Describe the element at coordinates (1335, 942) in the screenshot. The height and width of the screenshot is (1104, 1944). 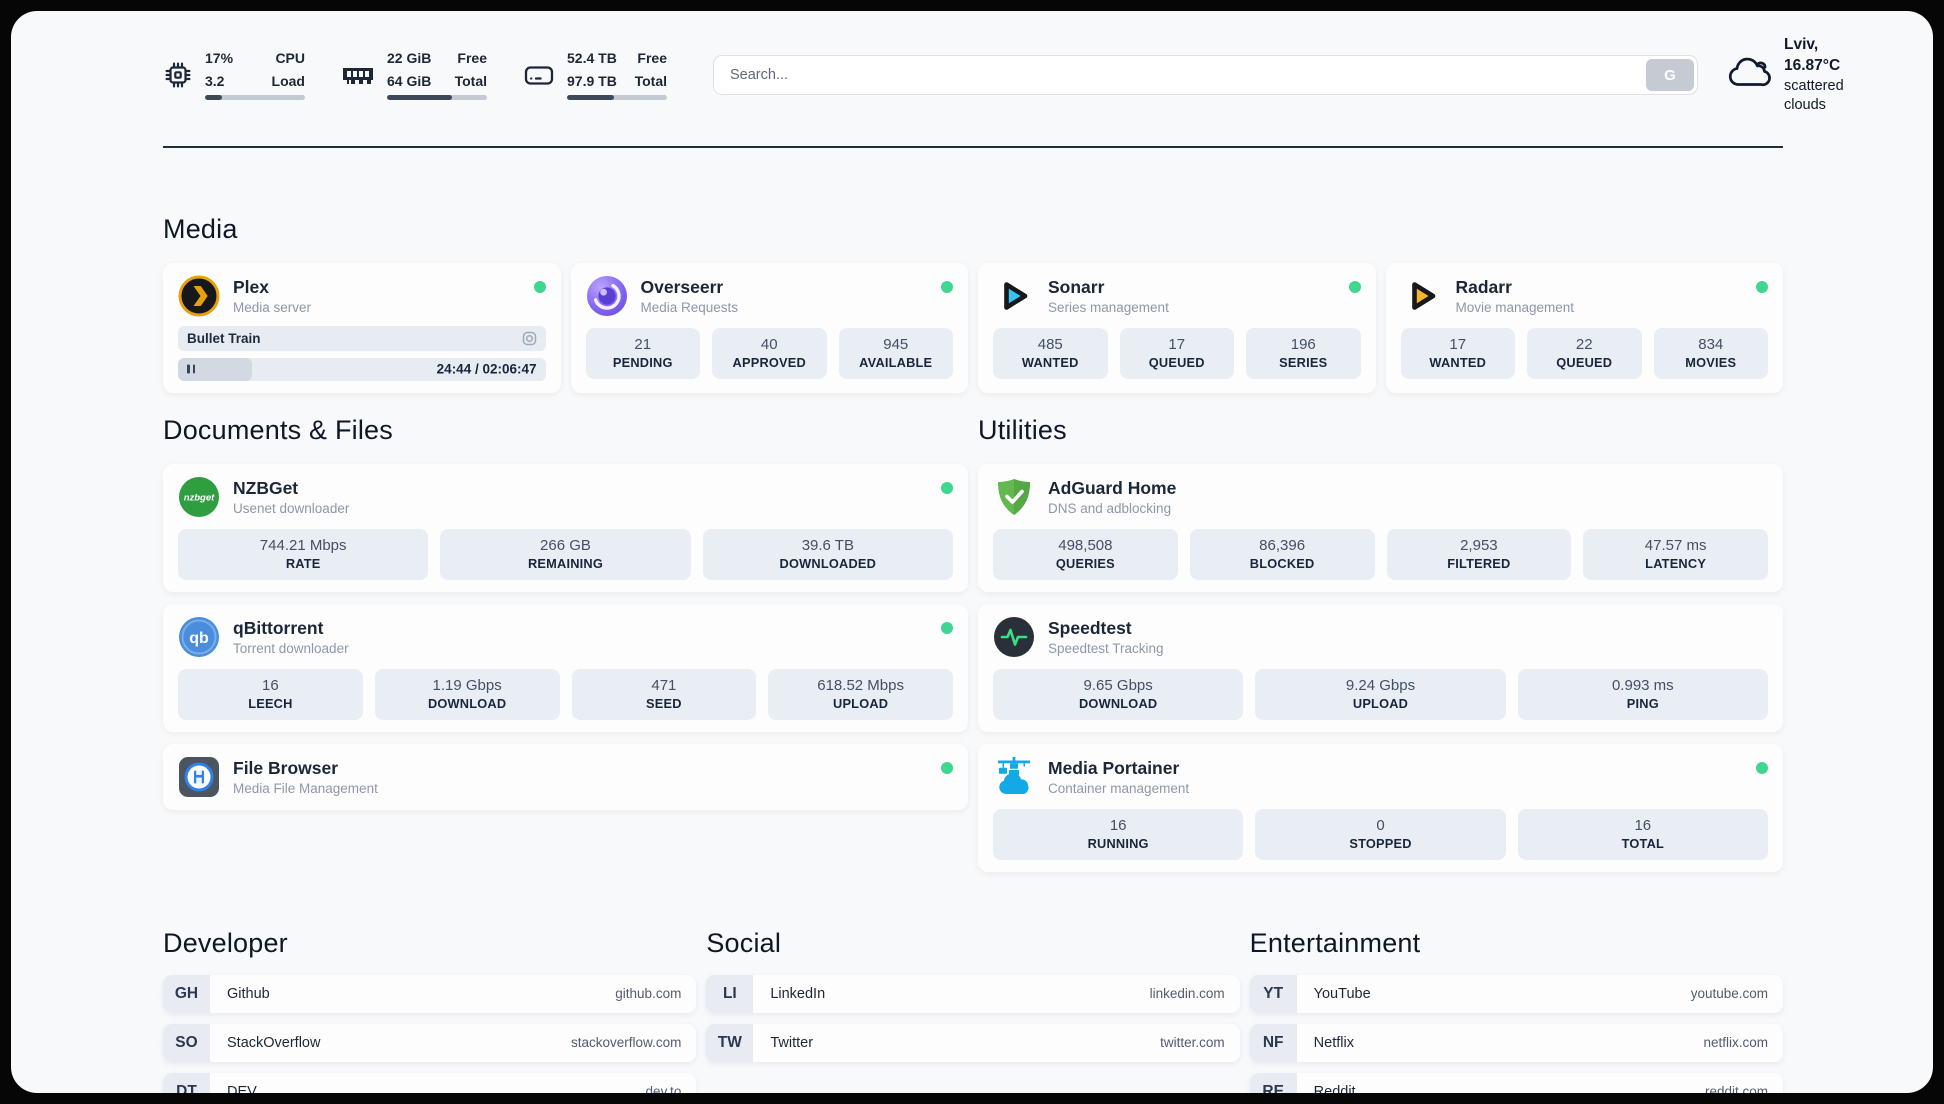
I see `entertainment-section-title: Entertainment` at that location.